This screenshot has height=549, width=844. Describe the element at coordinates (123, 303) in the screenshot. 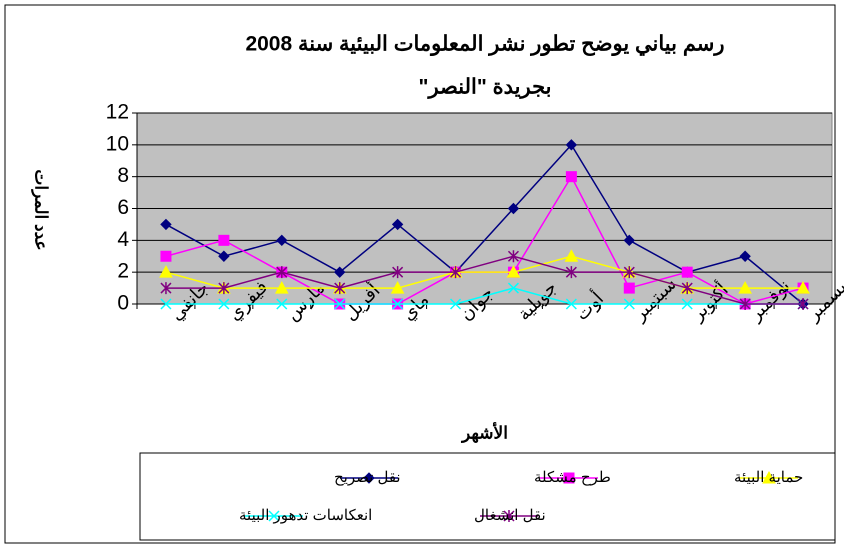

I see `y-tick-label: 0` at that location.